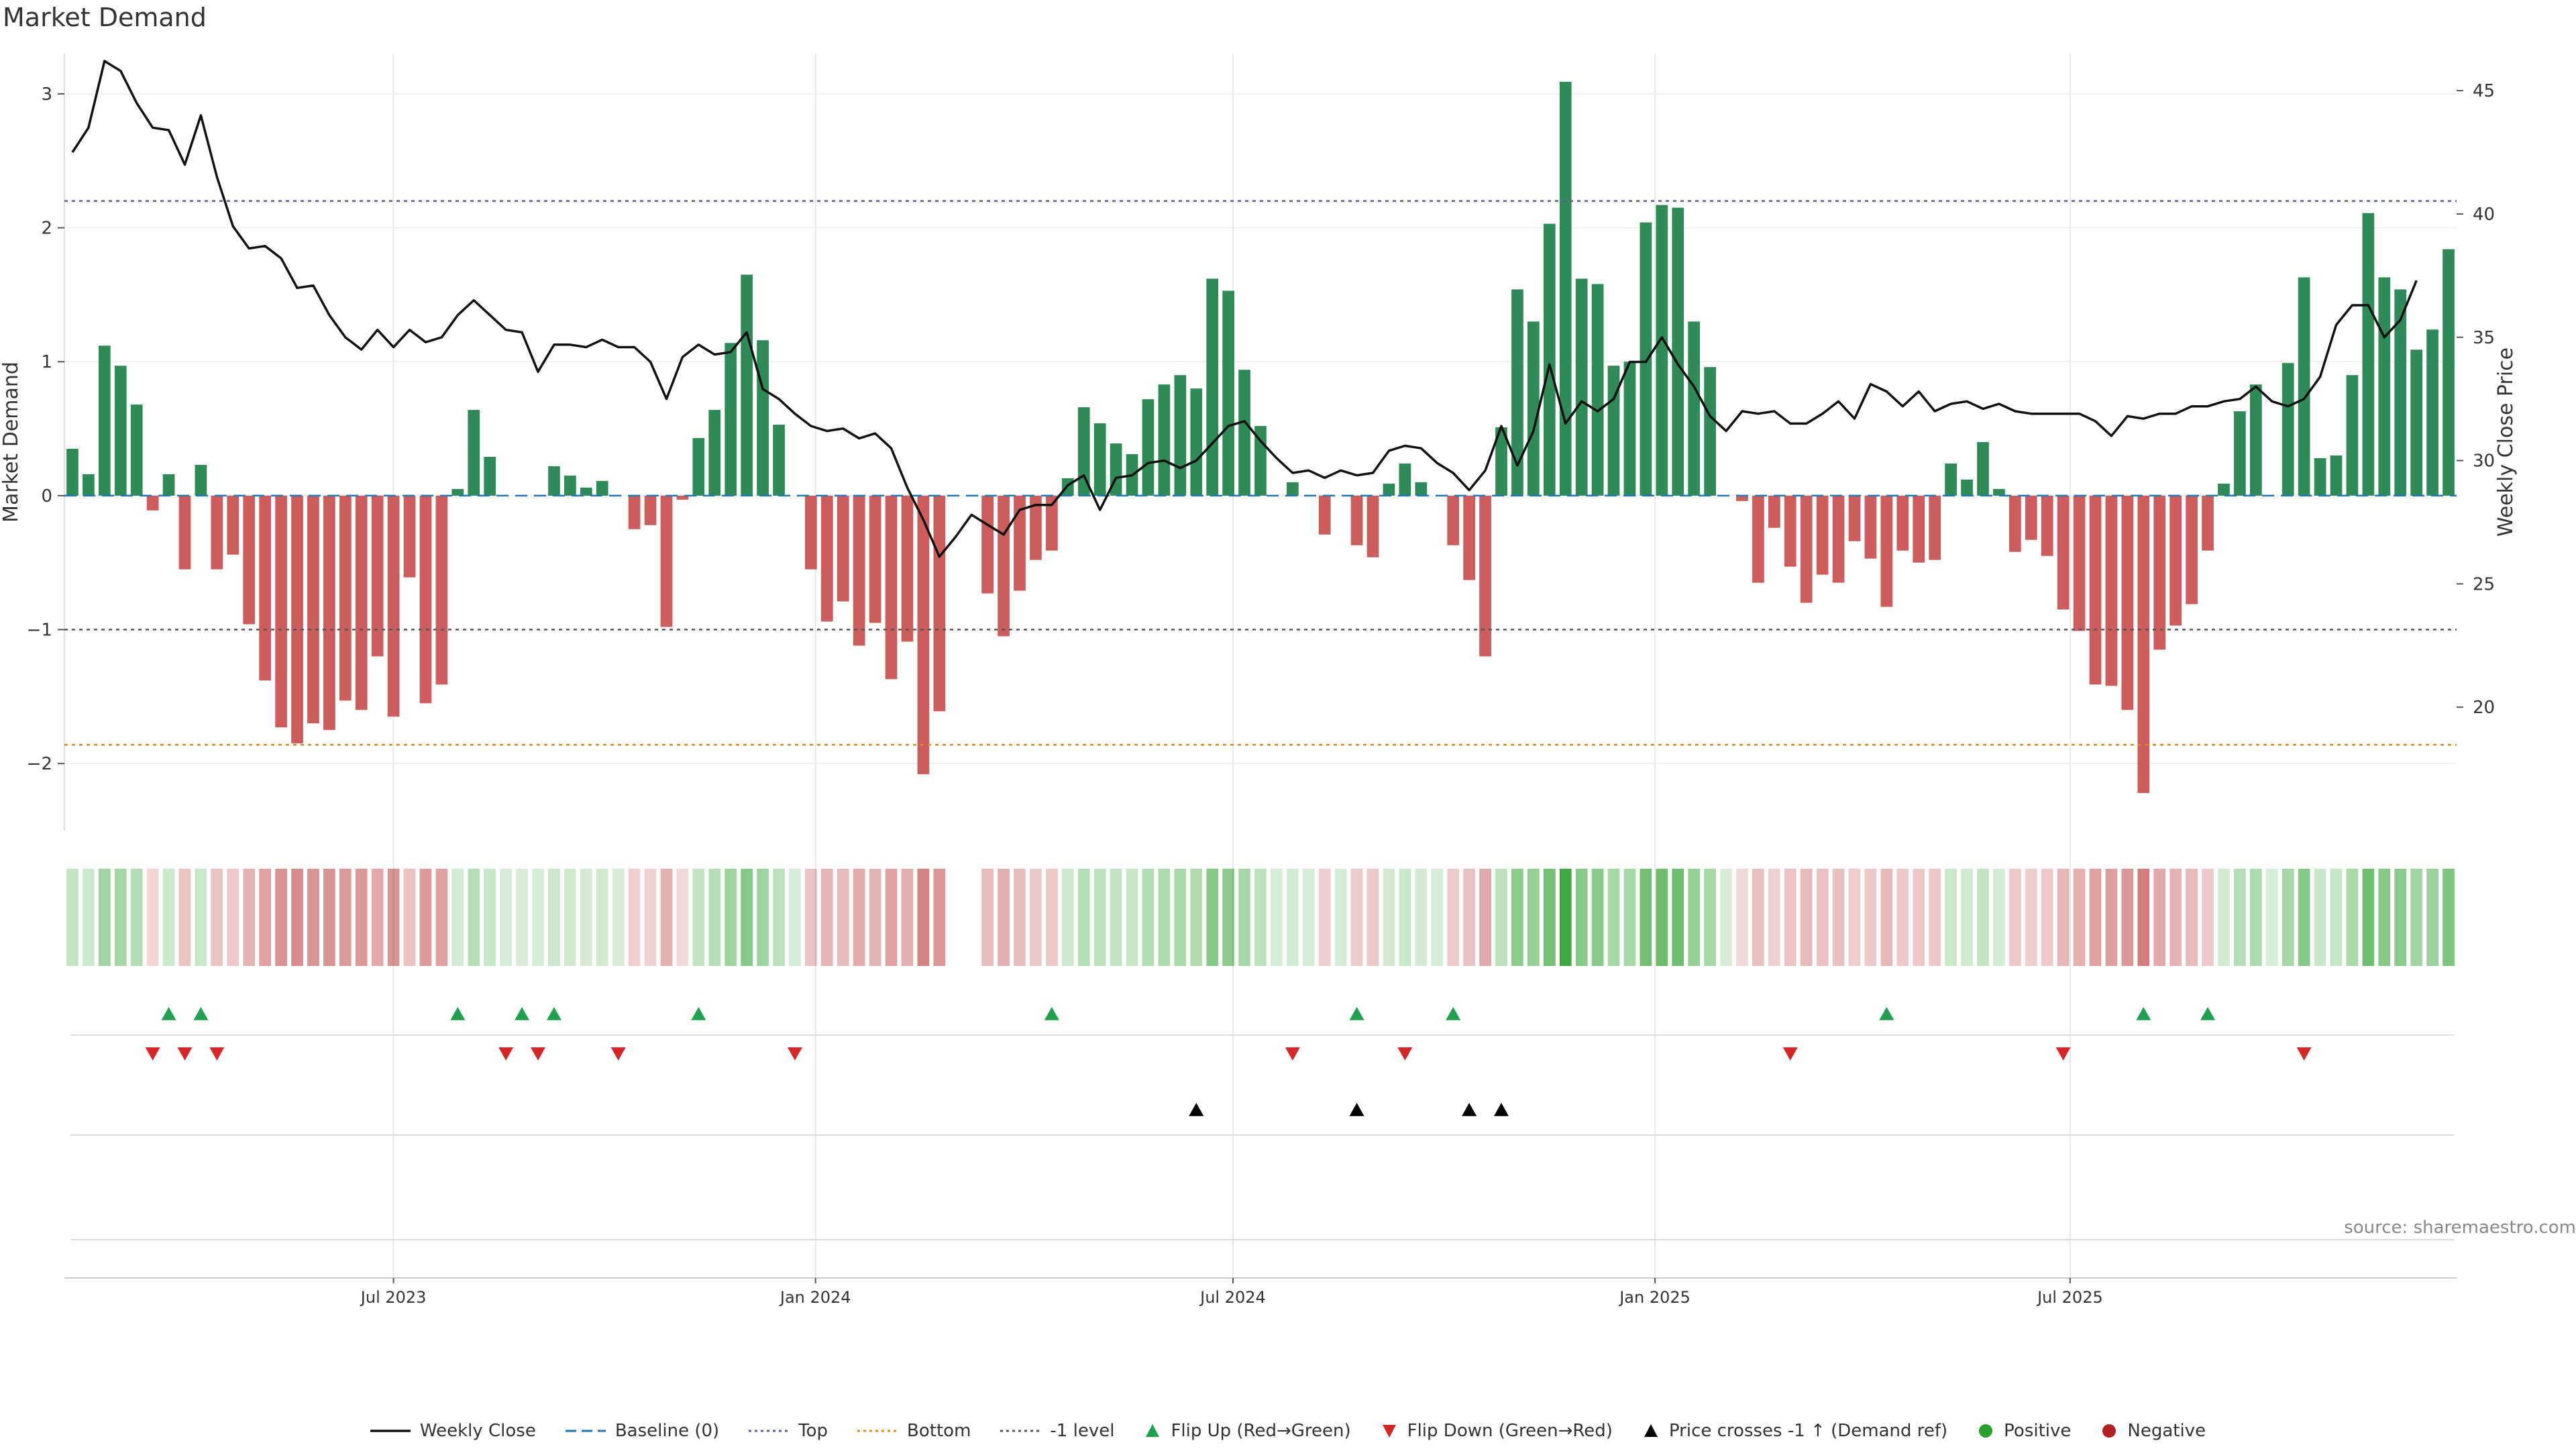  What do you see at coordinates (1808, 1431) in the screenshot?
I see `legend-label: Price crosses -1 ↑ (Demand ref)` at bounding box center [1808, 1431].